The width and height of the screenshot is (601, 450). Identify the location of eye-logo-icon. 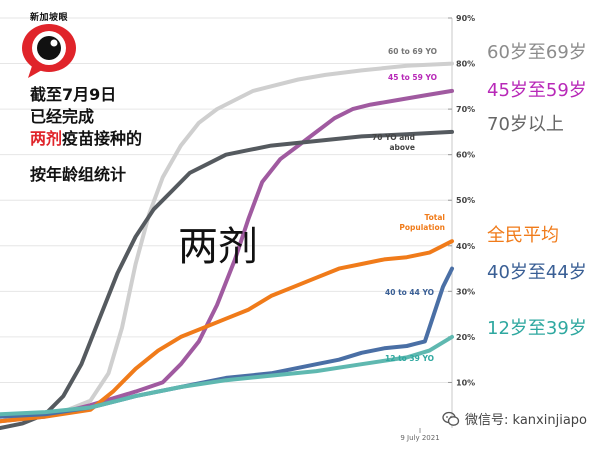
(49, 51).